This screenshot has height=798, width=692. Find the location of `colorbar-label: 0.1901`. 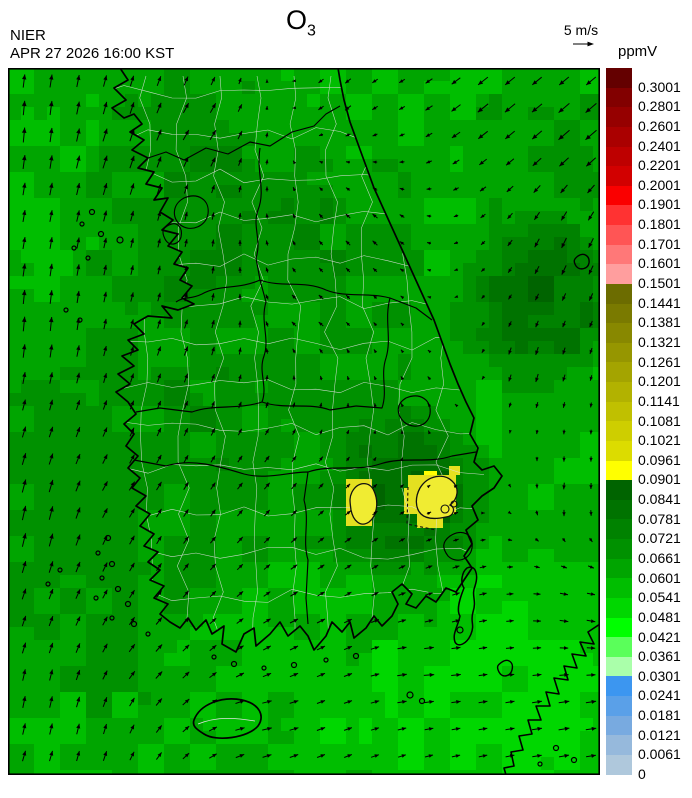

colorbar-label: 0.1901 is located at coordinates (659, 204).